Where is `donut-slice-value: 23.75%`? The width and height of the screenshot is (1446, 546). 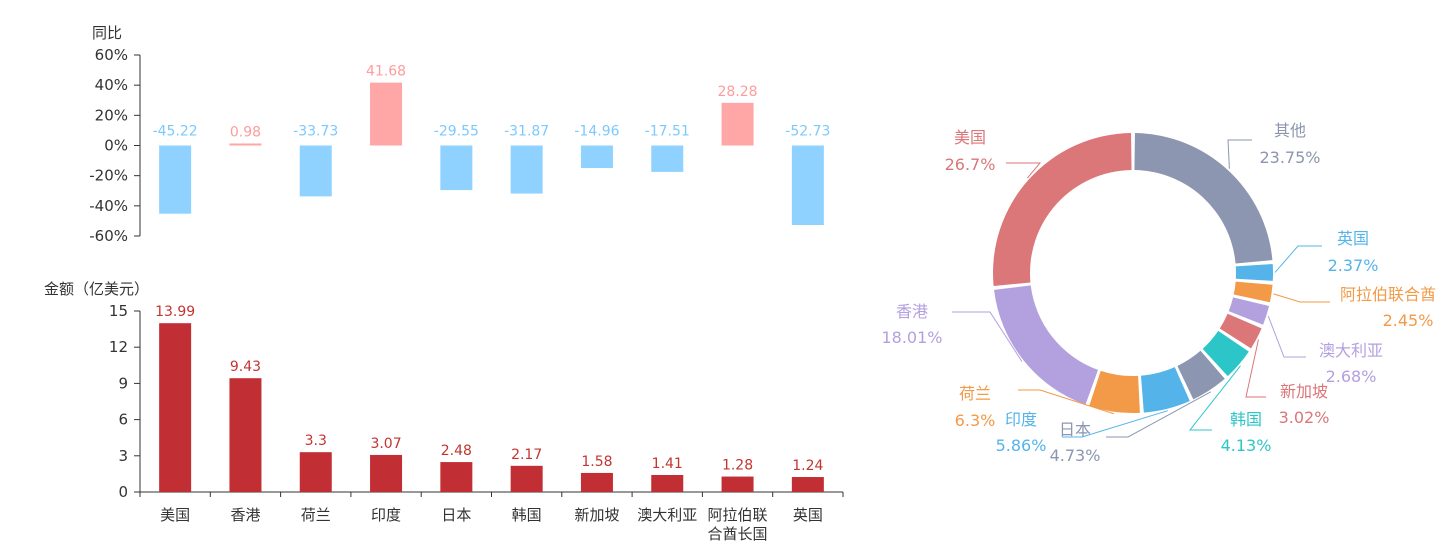 donut-slice-value: 23.75% is located at coordinates (1289, 157).